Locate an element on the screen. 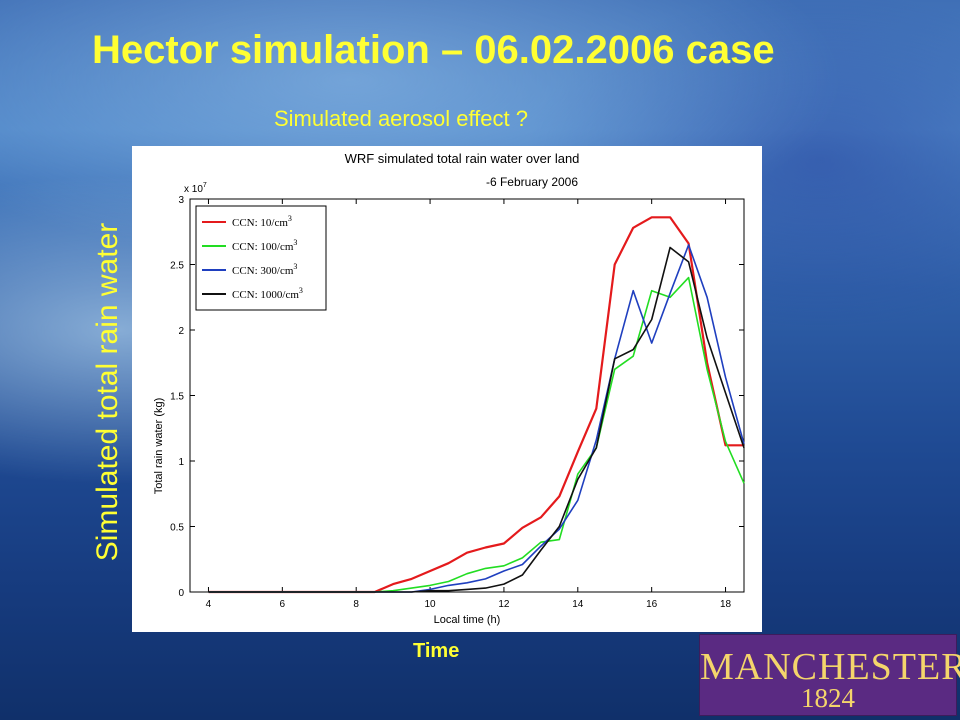 The width and height of the screenshot is (960, 720). slide-x-axis-label: Time is located at coordinates (436, 651).